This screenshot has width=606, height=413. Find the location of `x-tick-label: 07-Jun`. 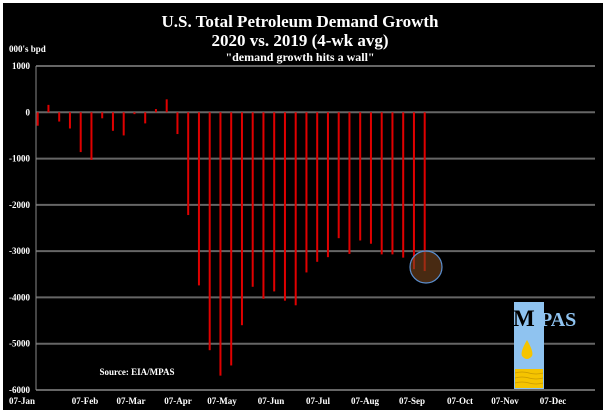

x-tick-label: 07-Jun is located at coordinates (271, 401).